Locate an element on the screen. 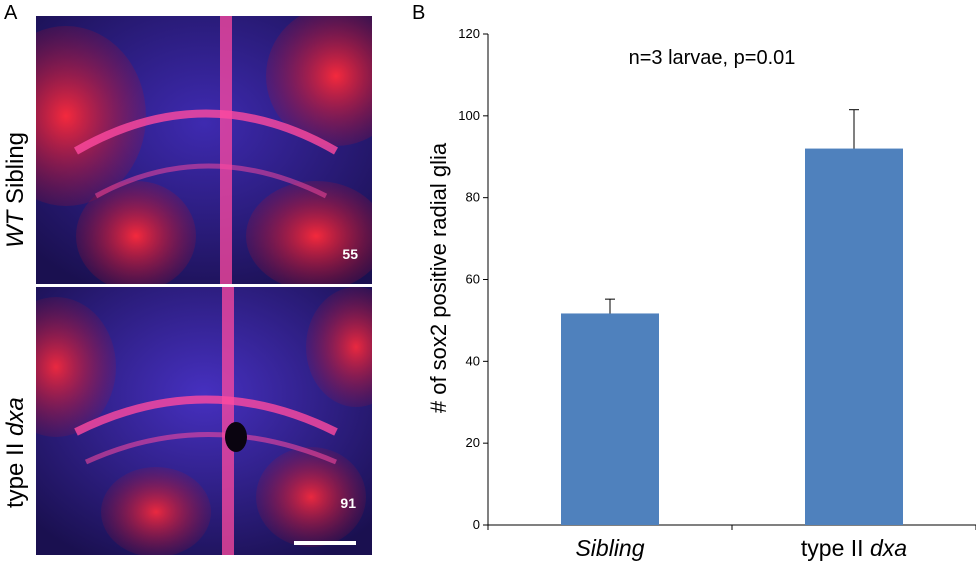  wt-italic-text: WT is located at coordinates (15, 229).